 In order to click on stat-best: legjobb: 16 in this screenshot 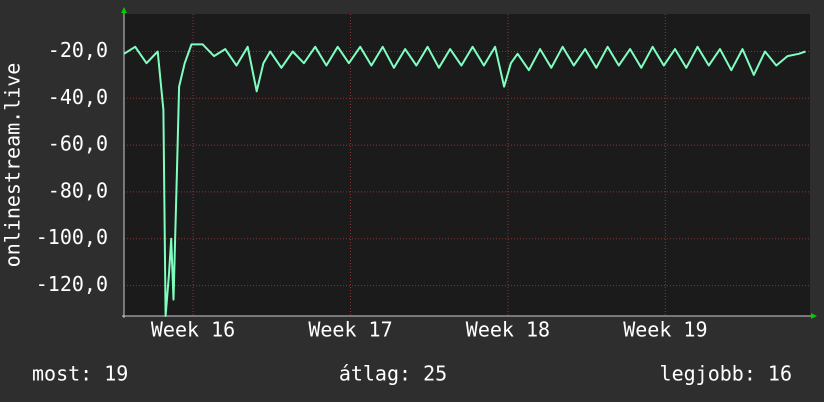, I will do `click(726, 374)`.